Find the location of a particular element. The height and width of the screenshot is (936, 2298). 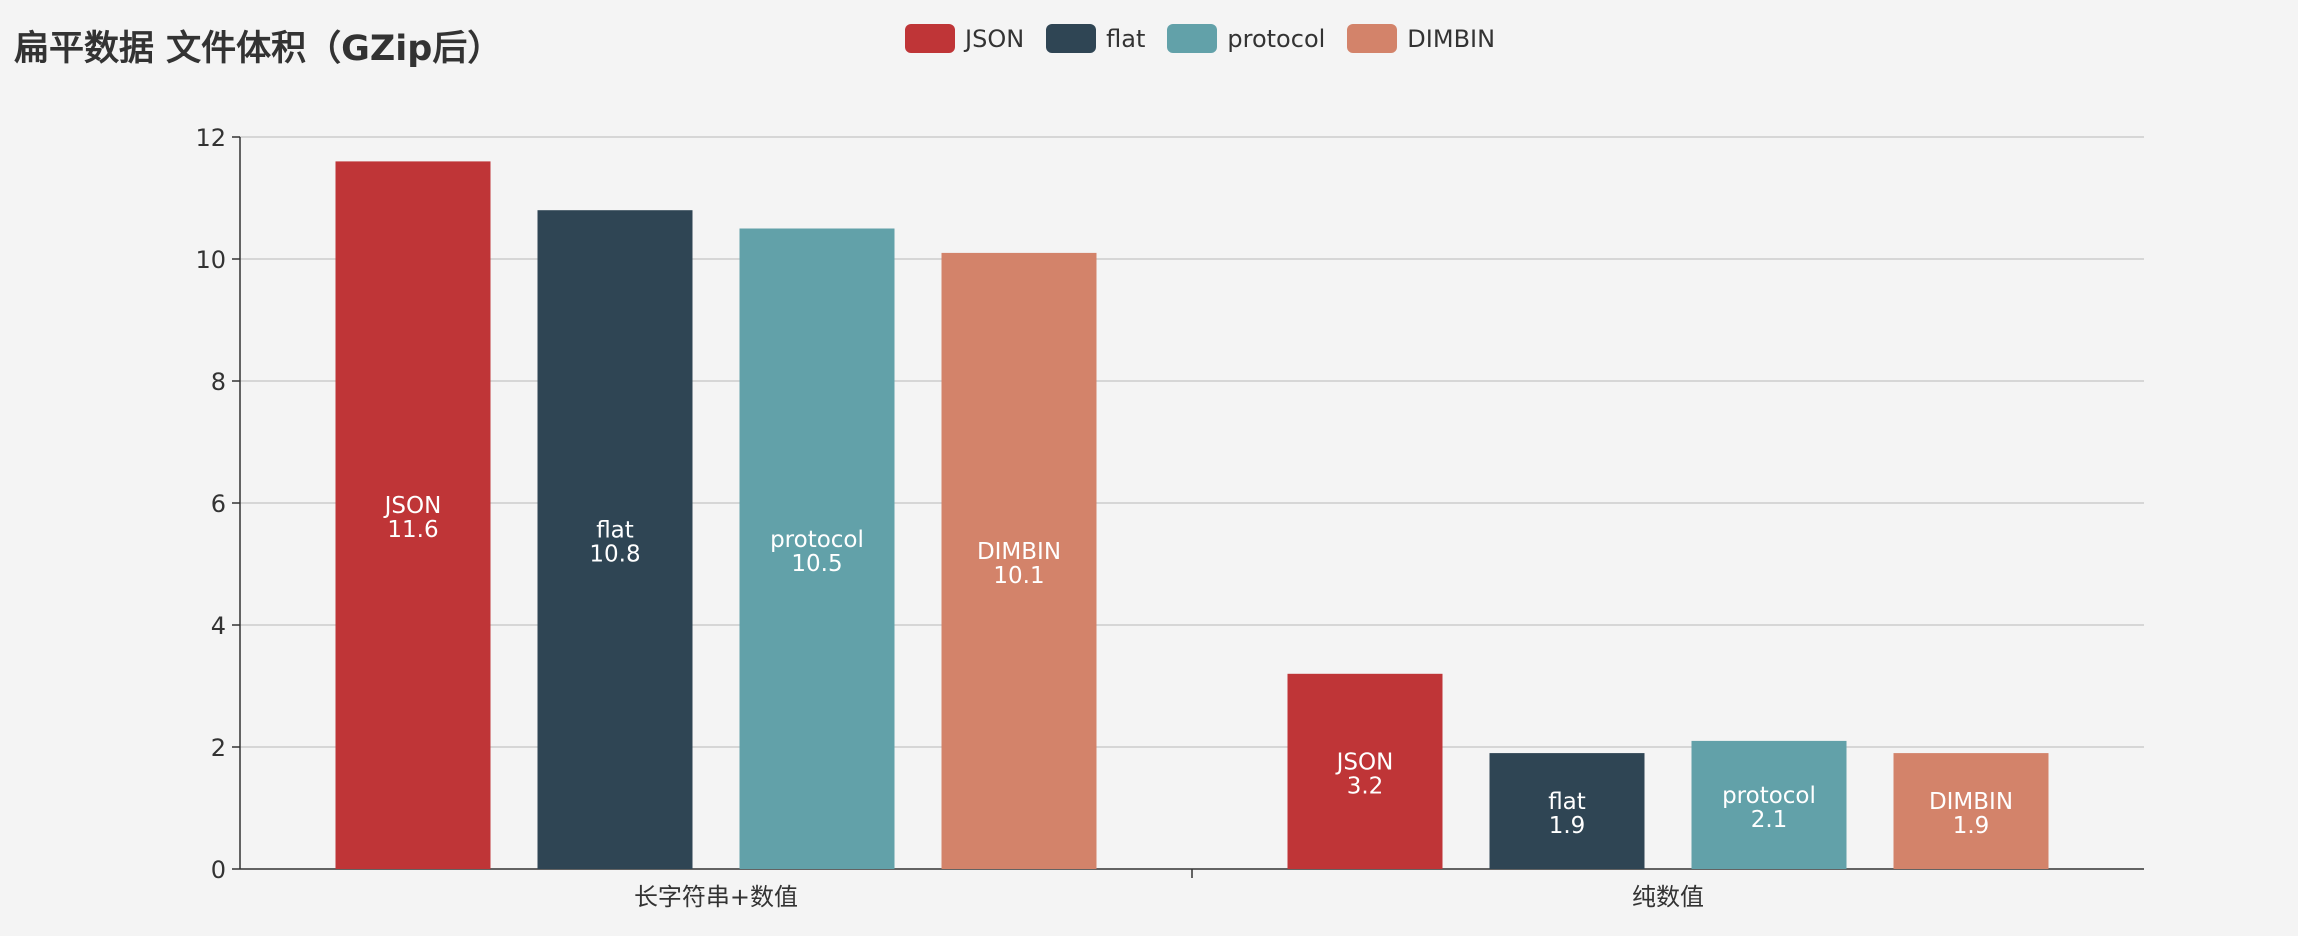

y-tick-label: 2 is located at coordinates (218, 748).